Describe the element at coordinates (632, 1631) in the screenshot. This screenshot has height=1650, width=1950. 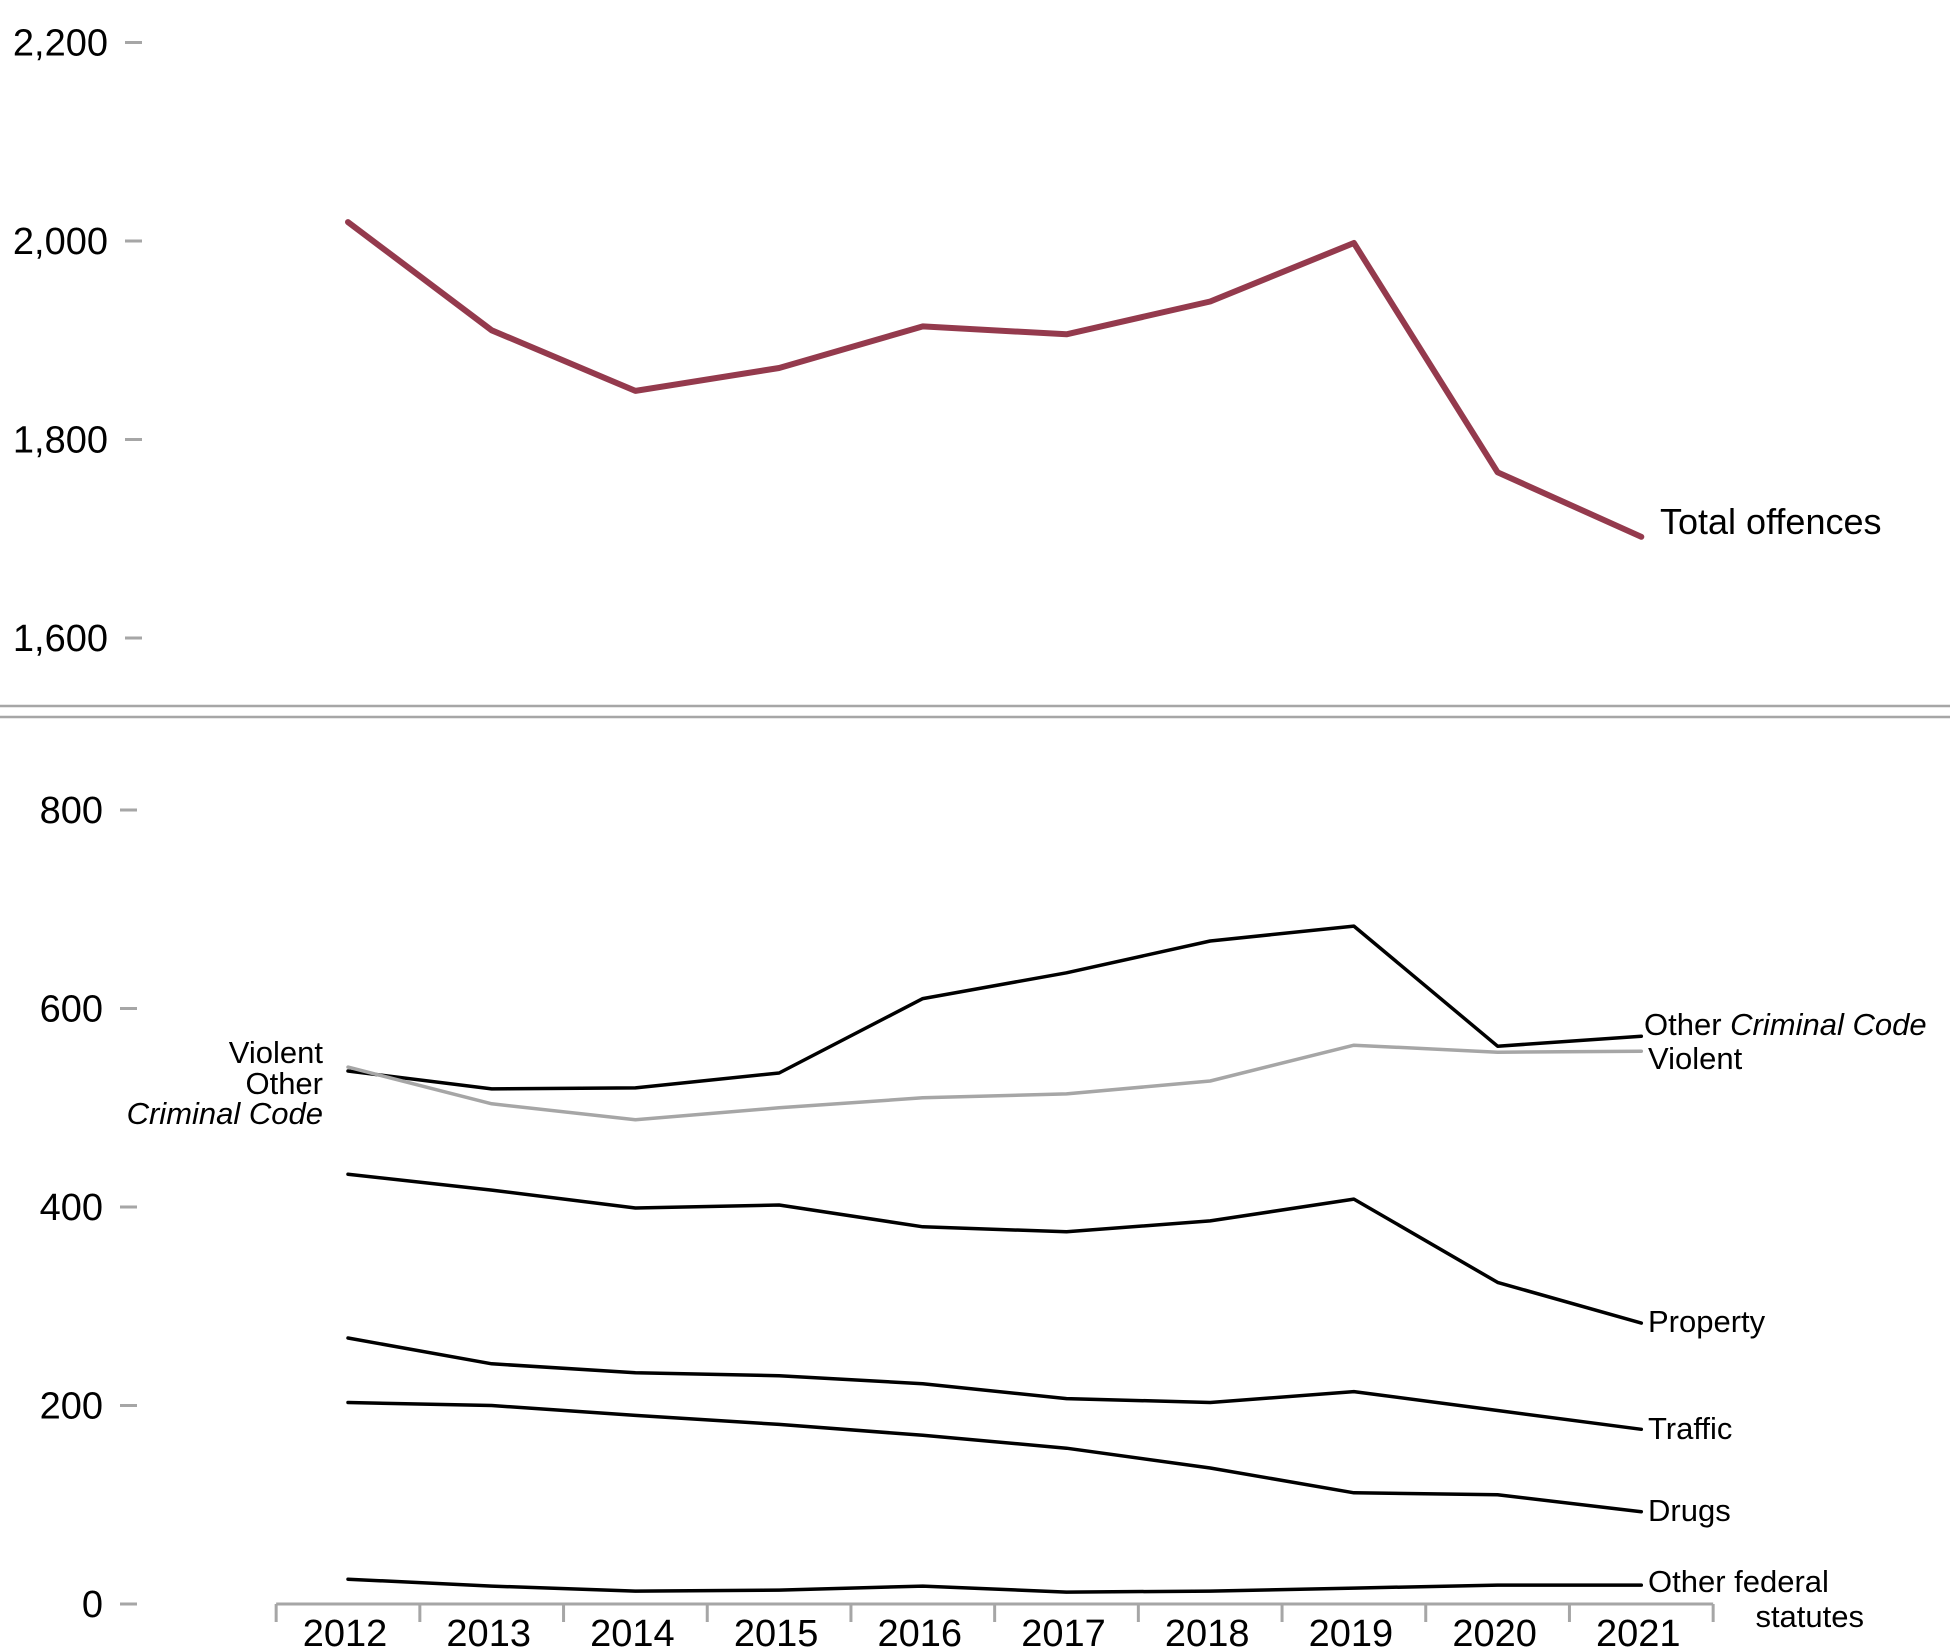
I see `x-tick-label: 2014` at that location.